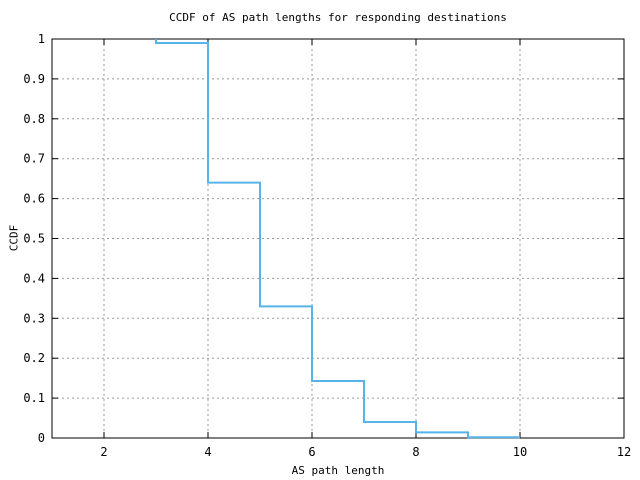 The height and width of the screenshot is (480, 640). Describe the element at coordinates (34, 239) in the screenshot. I see `y-tick-label: 0.5` at that location.